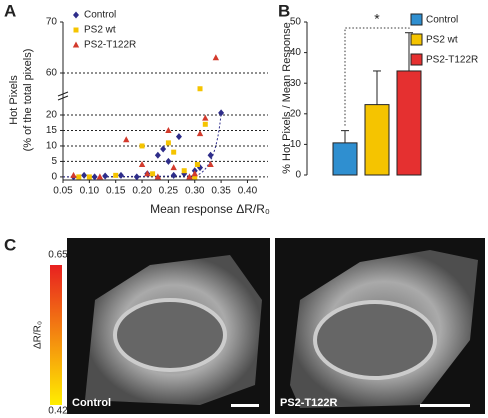 The width and height of the screenshot is (488, 418). What do you see at coordinates (54, 161) in the screenshot?
I see `y-tick-label: 5` at bounding box center [54, 161].